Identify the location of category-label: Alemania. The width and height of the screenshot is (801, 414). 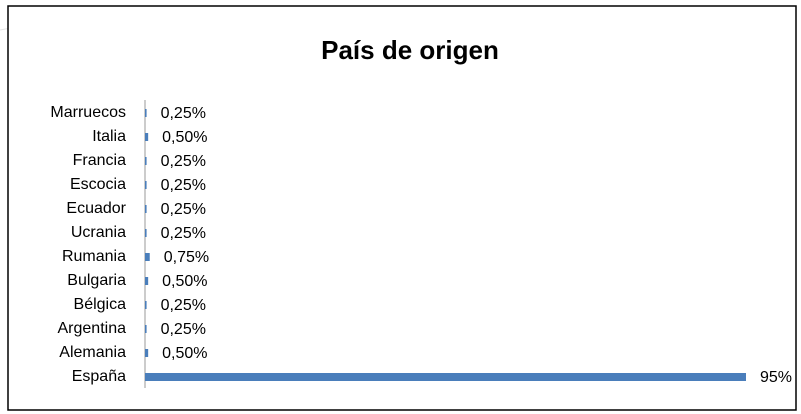
(92, 352).